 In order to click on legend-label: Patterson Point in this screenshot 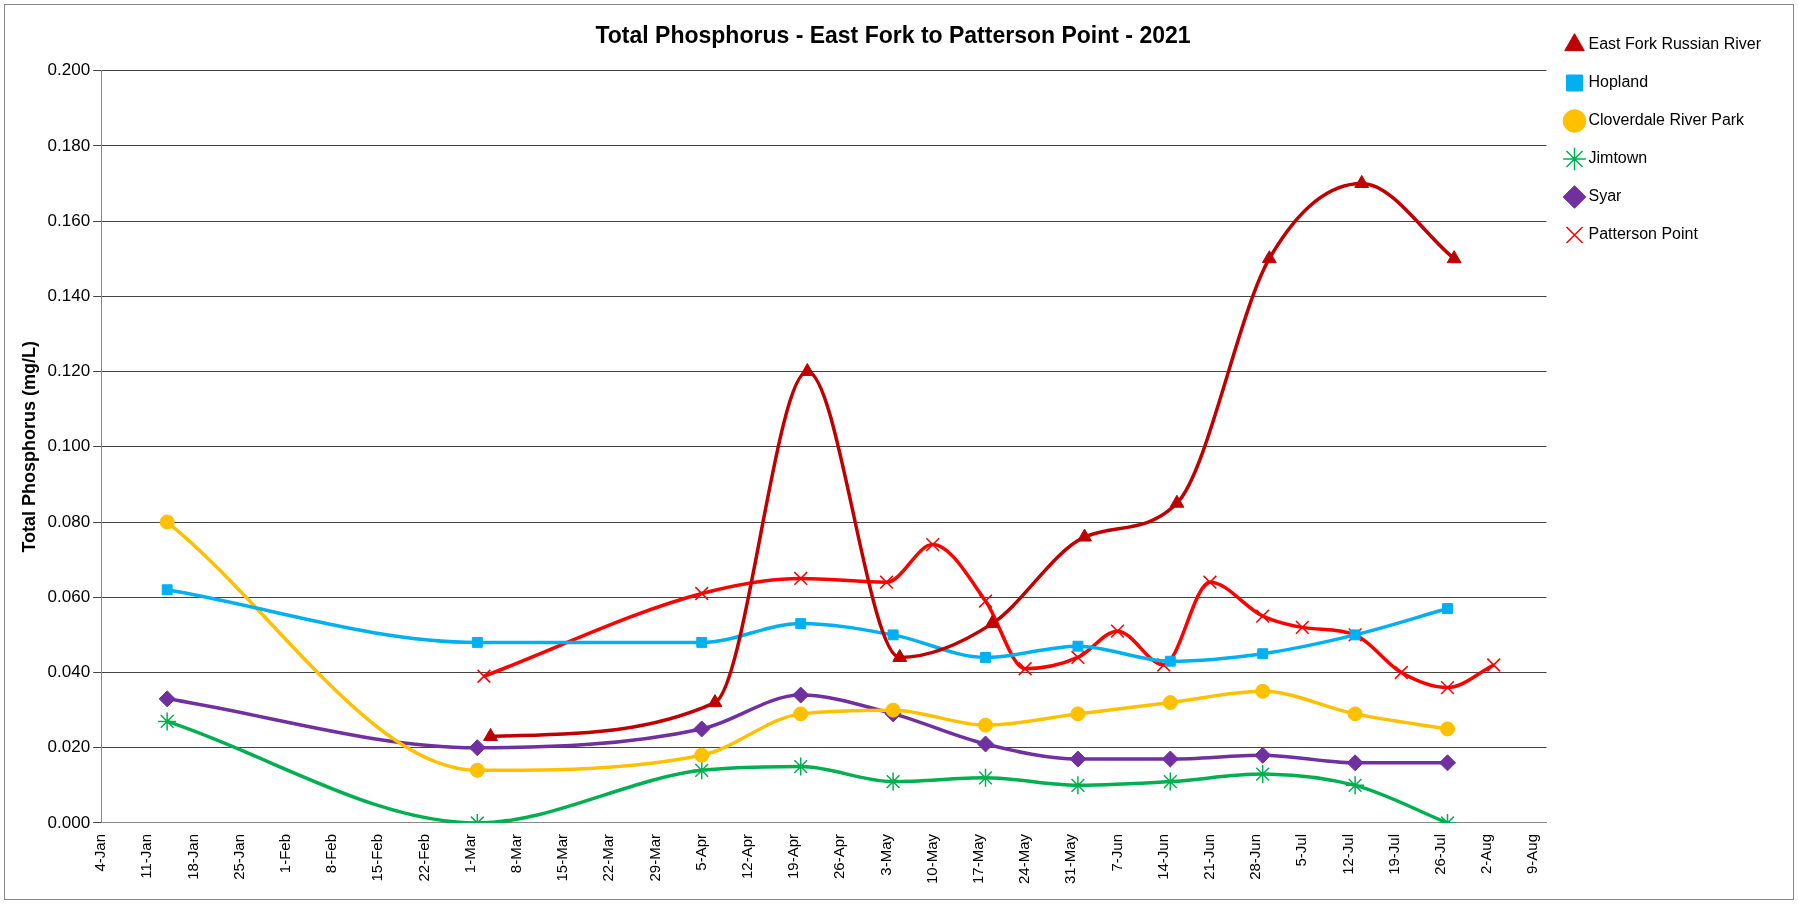, I will do `click(1643, 234)`.